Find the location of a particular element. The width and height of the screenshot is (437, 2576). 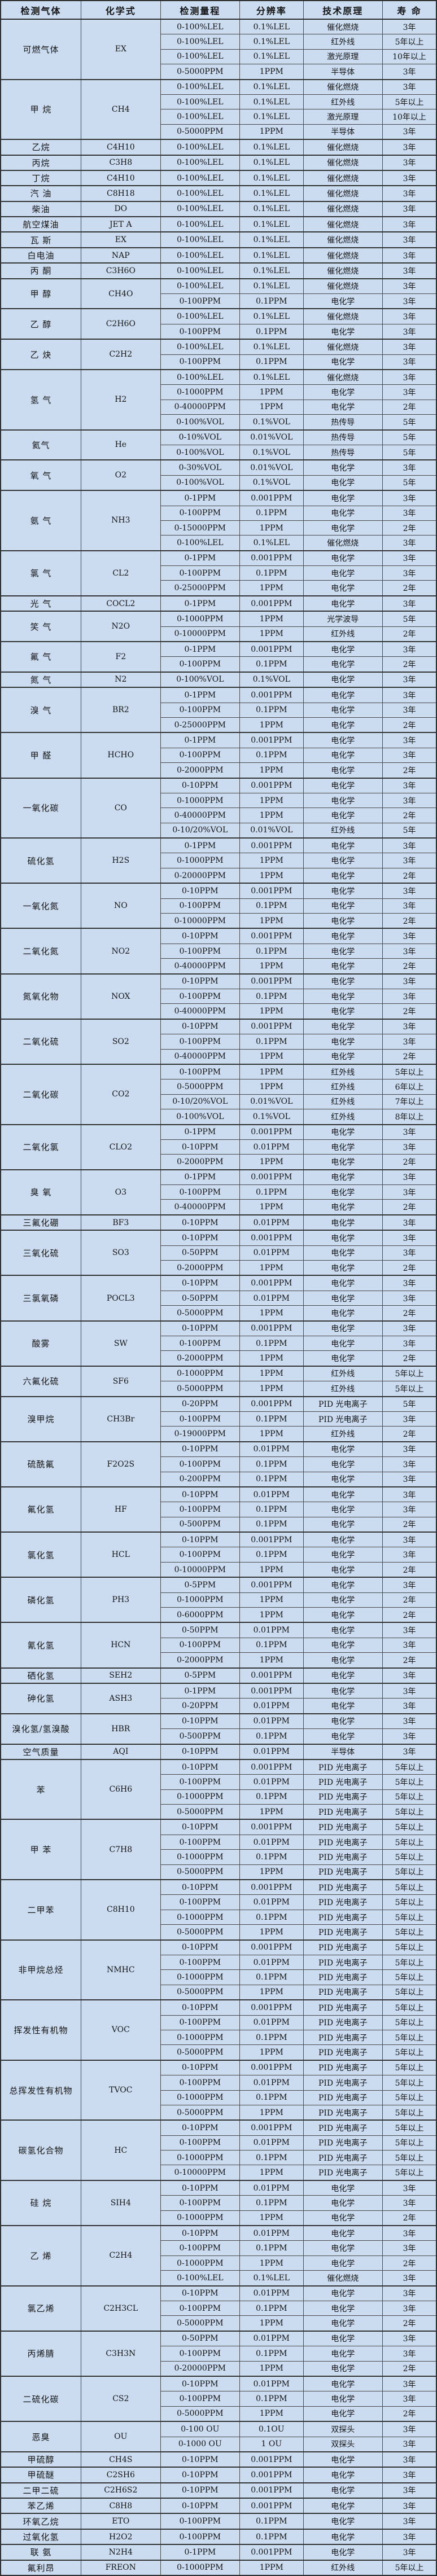

range-cell: 0-10000PPM is located at coordinates (200, 921).